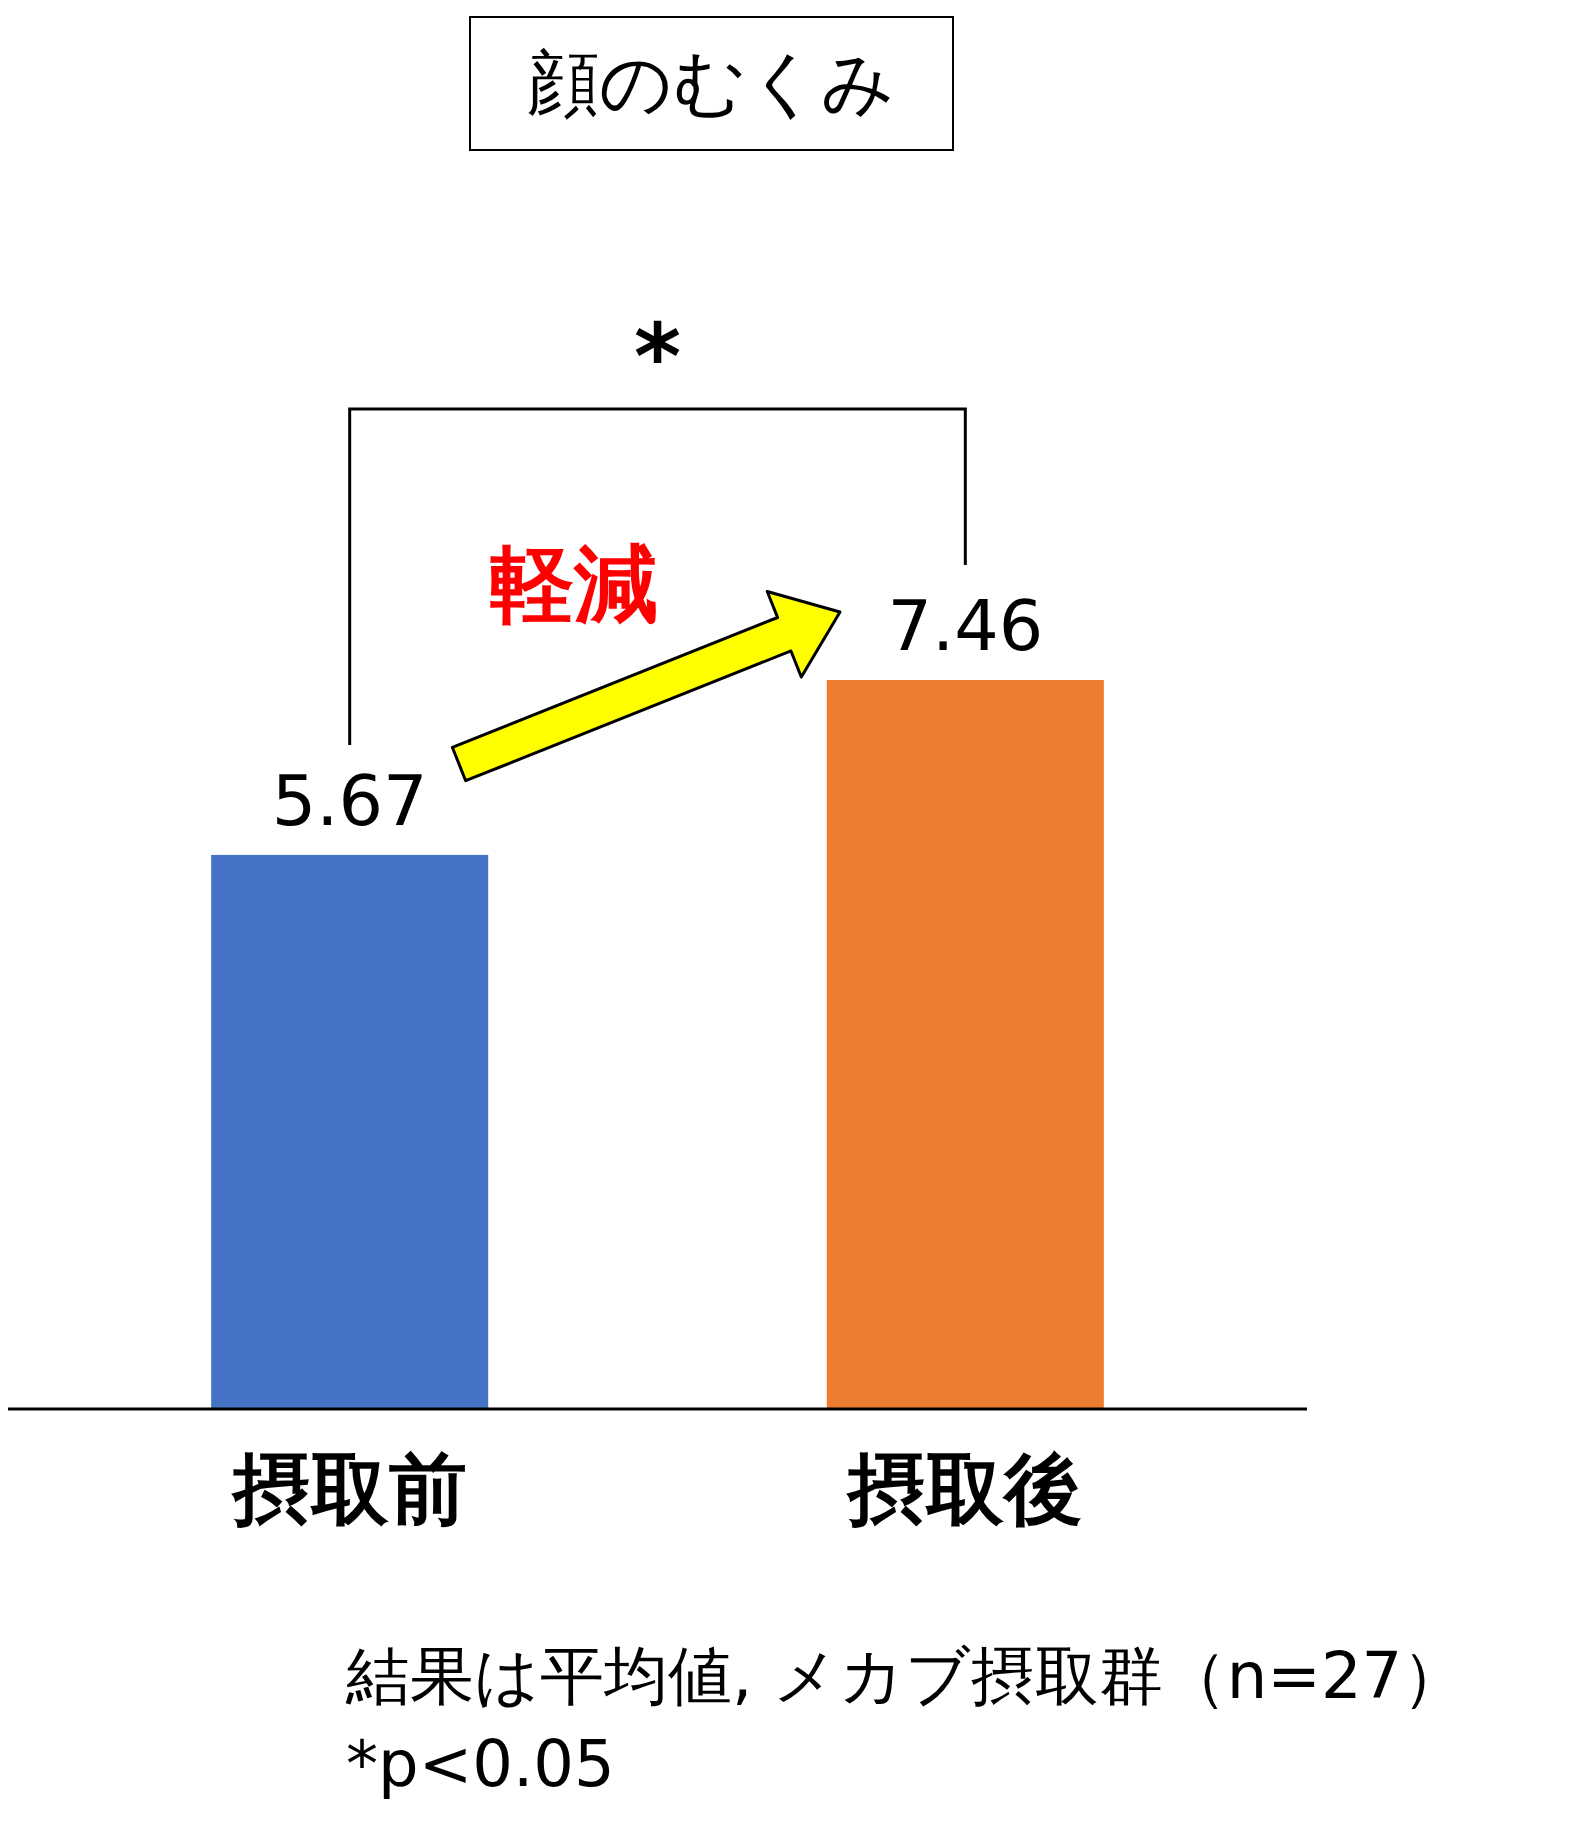  I want to click on text: *p<0.05, so click(480, 1764).